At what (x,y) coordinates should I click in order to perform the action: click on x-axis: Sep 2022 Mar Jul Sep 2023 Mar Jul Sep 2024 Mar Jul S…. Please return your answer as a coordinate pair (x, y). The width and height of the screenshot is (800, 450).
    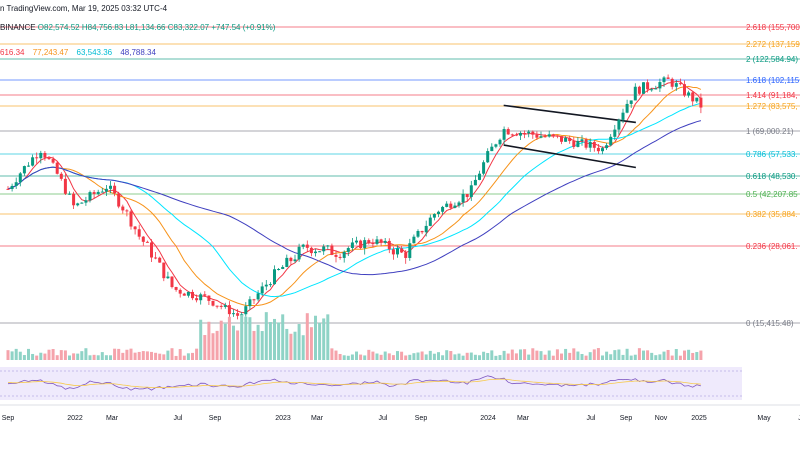
    Looking at the image, I should click on (400, 413).